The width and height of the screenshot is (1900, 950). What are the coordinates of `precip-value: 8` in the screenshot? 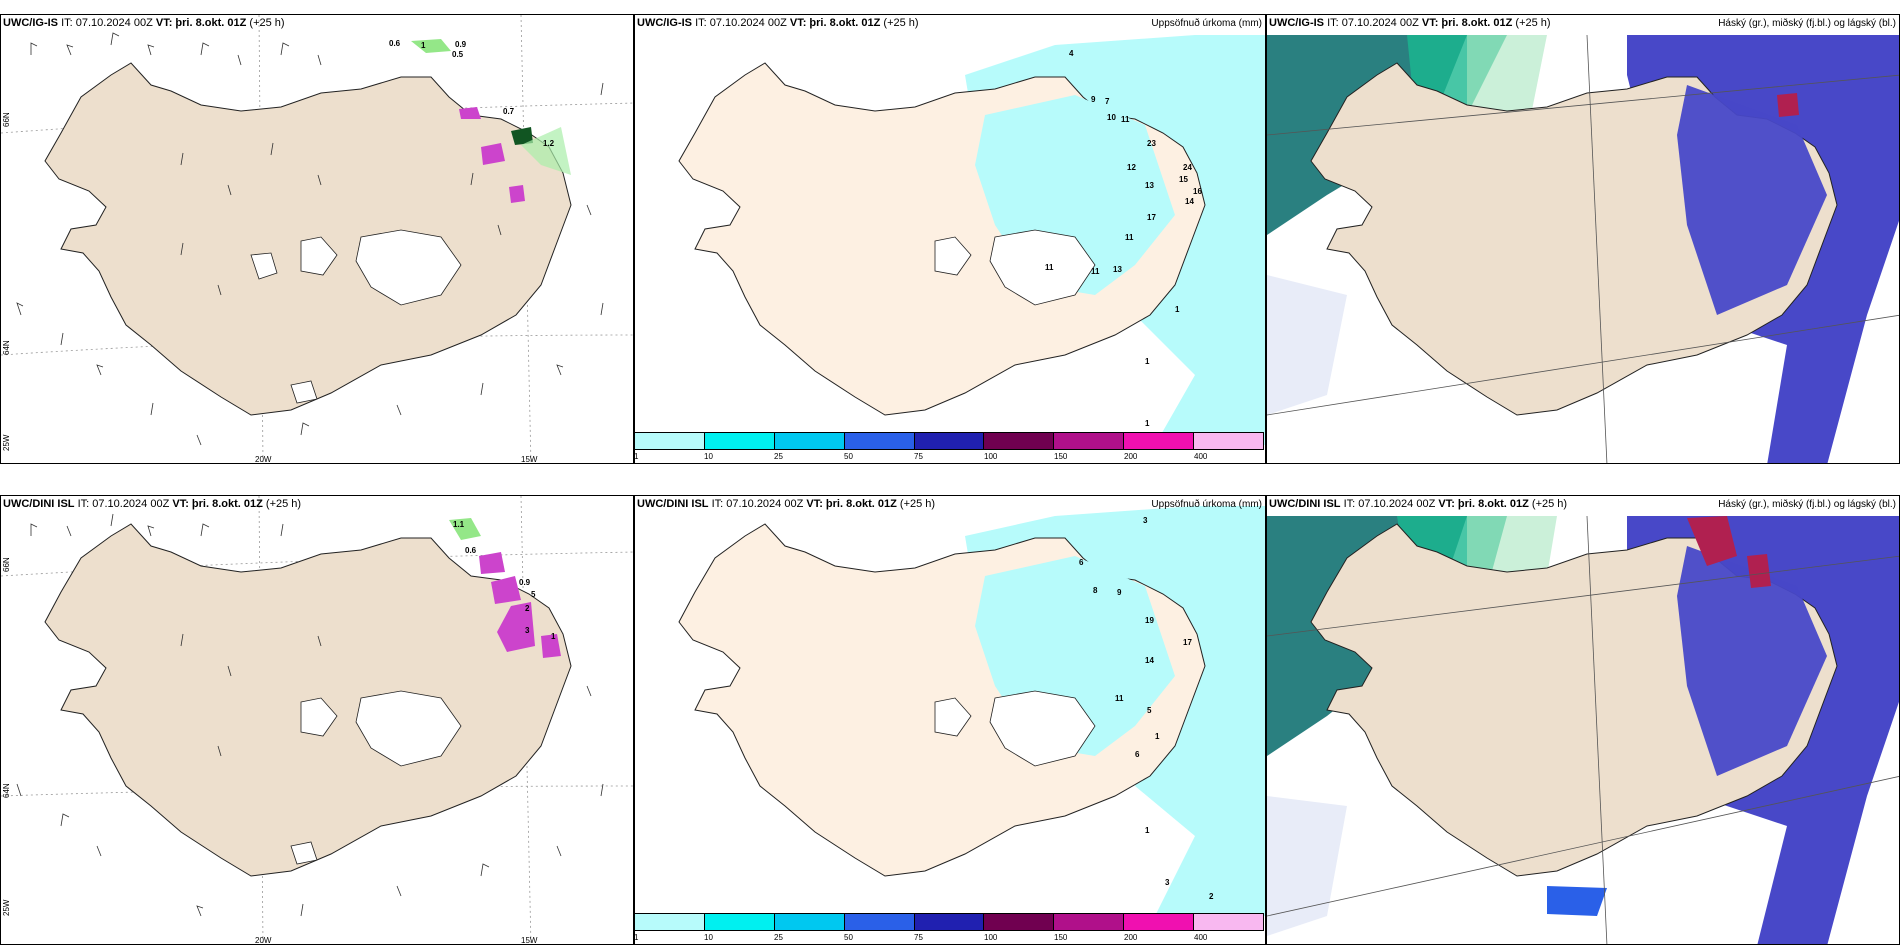 It's located at (1095, 590).